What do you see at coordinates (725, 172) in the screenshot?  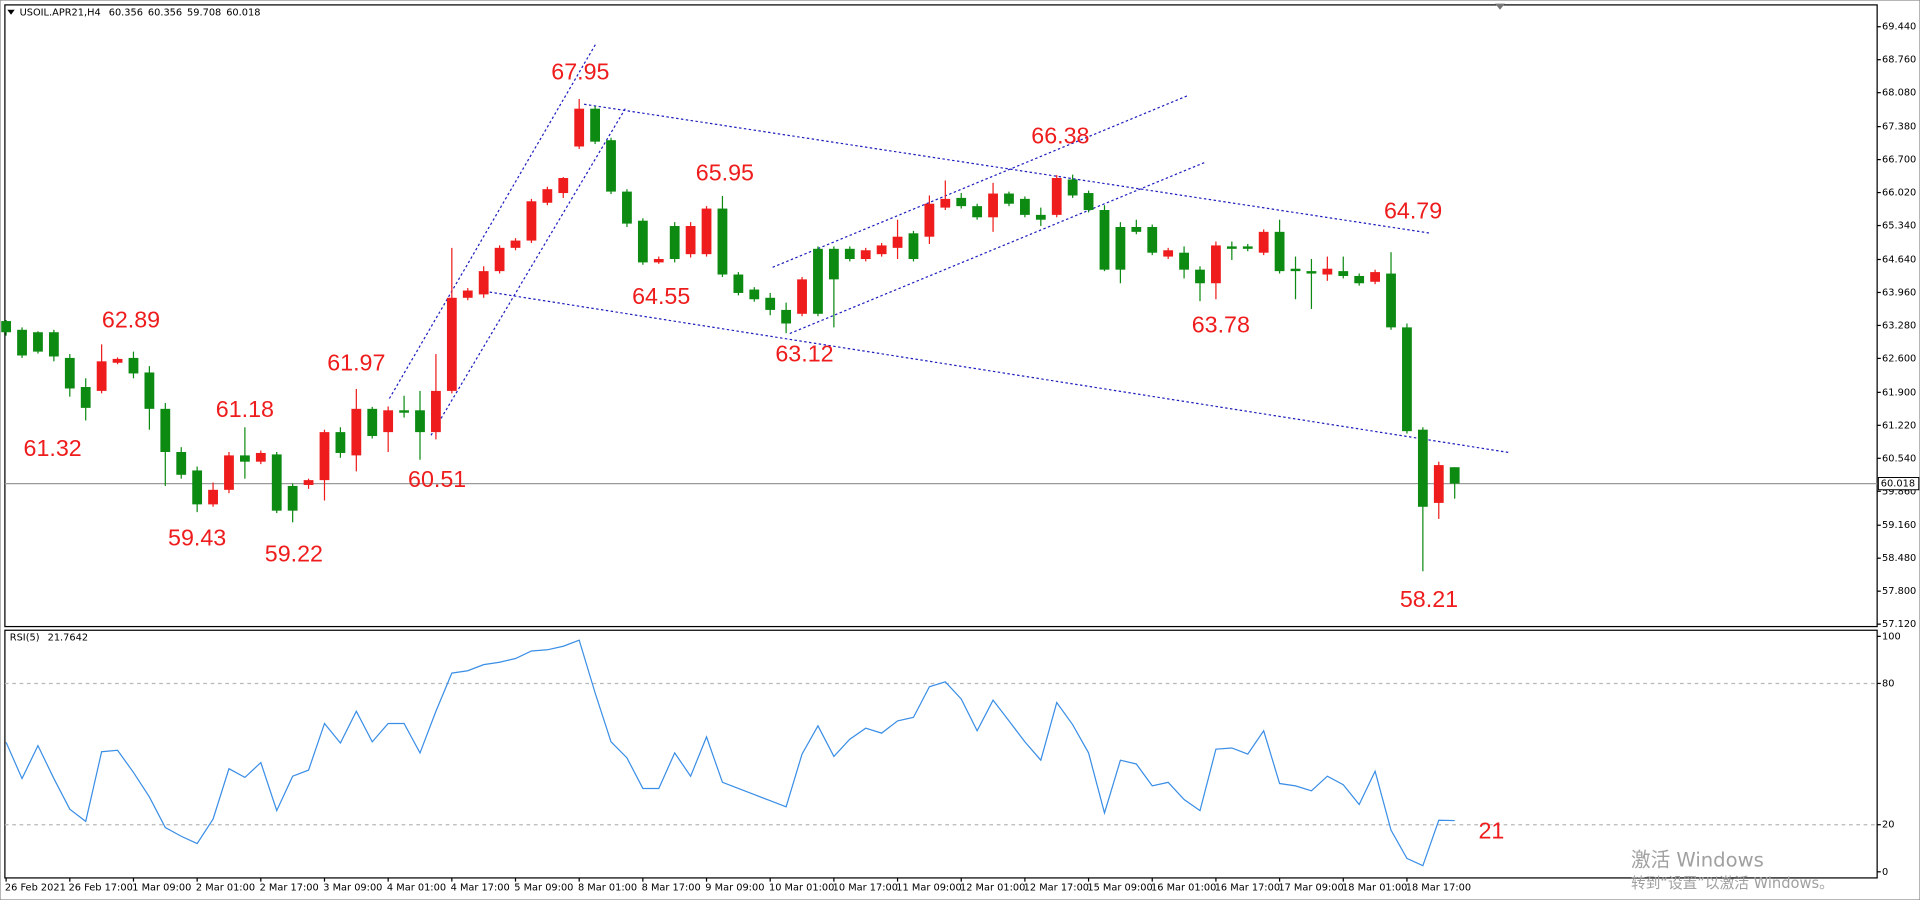 I see `price-annotation: 65.95` at bounding box center [725, 172].